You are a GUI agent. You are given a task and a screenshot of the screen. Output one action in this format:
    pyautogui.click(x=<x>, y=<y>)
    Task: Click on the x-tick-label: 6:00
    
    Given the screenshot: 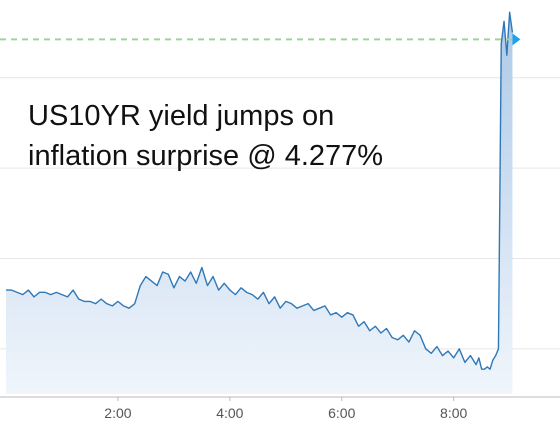 What is the action you would take?
    pyautogui.click(x=341, y=413)
    